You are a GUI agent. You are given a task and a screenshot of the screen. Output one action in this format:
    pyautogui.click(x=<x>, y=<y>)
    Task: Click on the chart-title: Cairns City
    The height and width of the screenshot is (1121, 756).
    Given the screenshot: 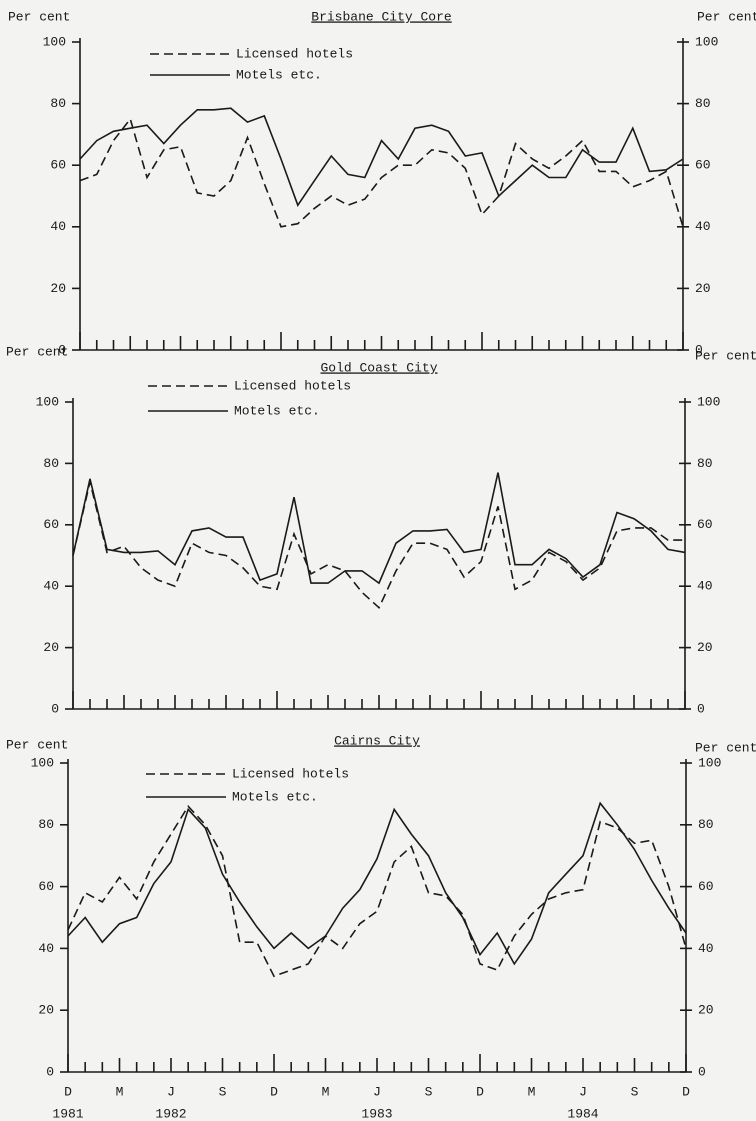 What is the action you would take?
    pyautogui.click(x=377, y=740)
    